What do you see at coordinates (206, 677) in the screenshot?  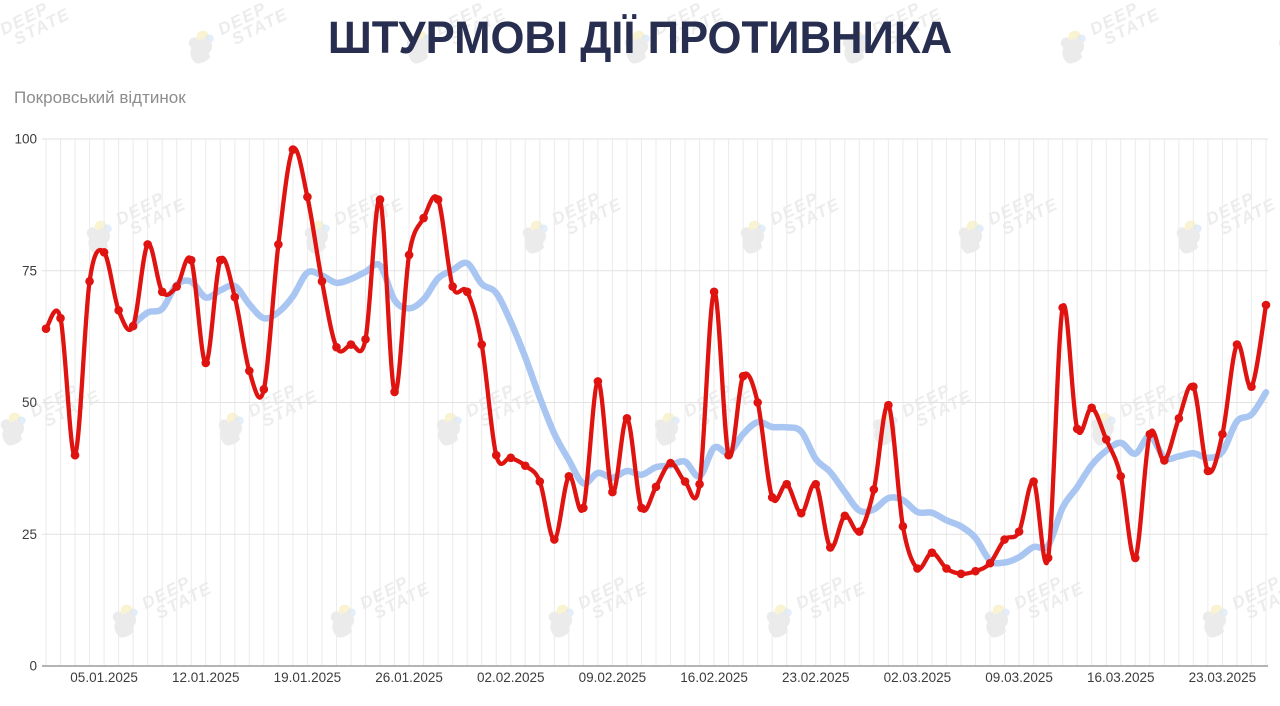 I see `x-axis-tick-label: 12.01.2025` at bounding box center [206, 677].